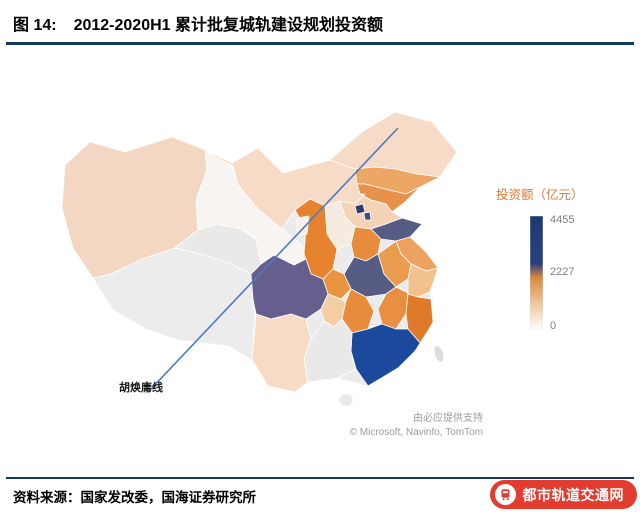  I want to click on data-source: 资料来源：国家发改委，国海证券研究所, so click(134, 497).